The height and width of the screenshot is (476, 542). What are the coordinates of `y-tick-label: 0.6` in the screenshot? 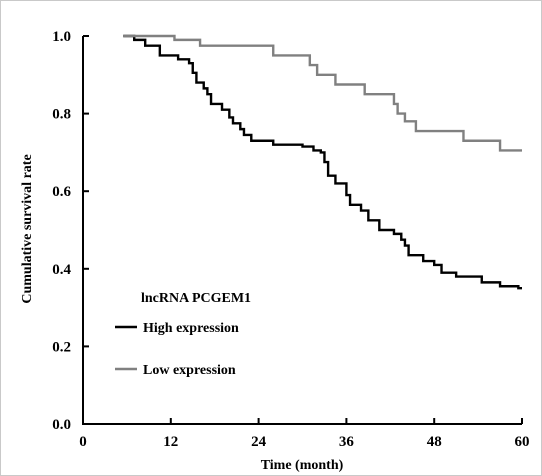 It's located at (61, 192).